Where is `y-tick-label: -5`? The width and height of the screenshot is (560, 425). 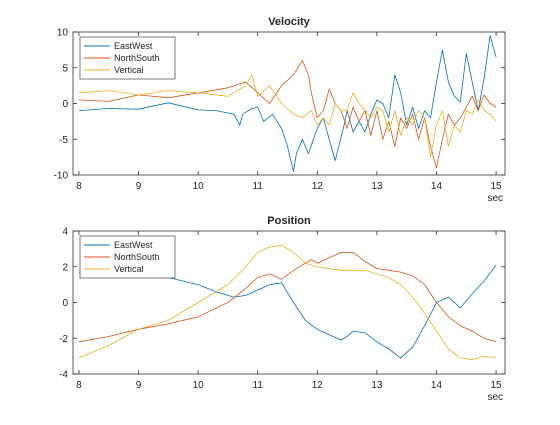 y-tick-label: -5 is located at coordinates (63, 140).